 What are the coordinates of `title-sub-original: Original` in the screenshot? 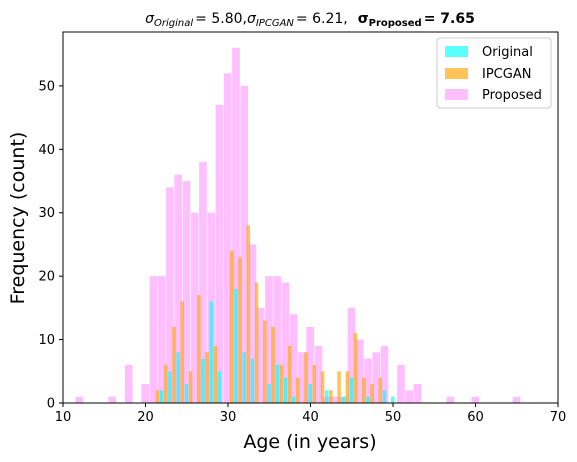 It's located at (173, 23).